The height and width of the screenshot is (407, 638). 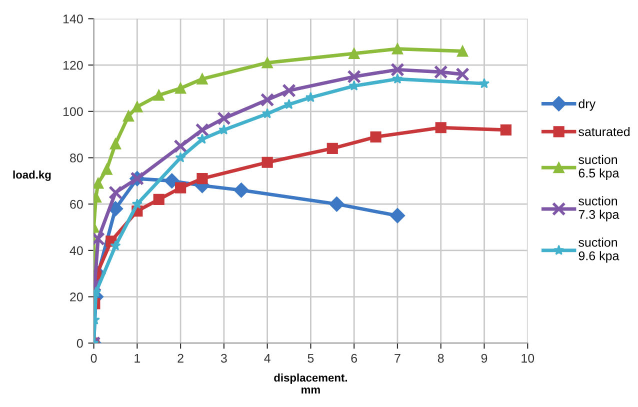 What do you see at coordinates (223, 358) in the screenshot?
I see `x-tick-label: 3` at bounding box center [223, 358].